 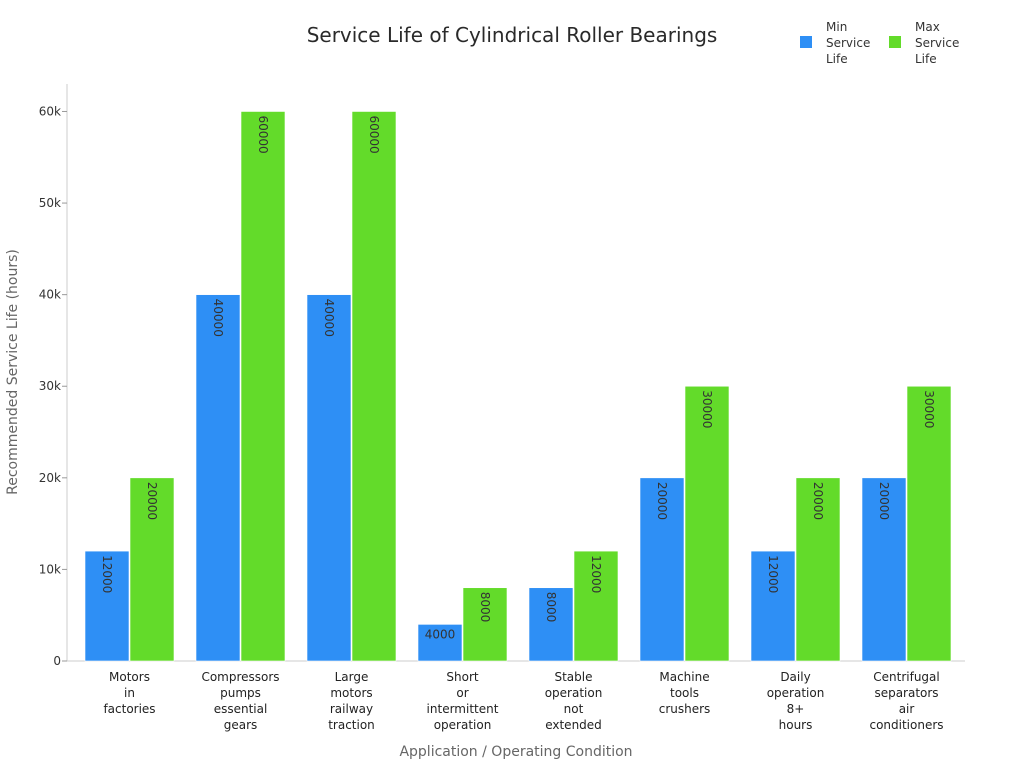 What do you see at coordinates (241, 725) in the screenshot?
I see `x-category-label-line: gears` at bounding box center [241, 725].